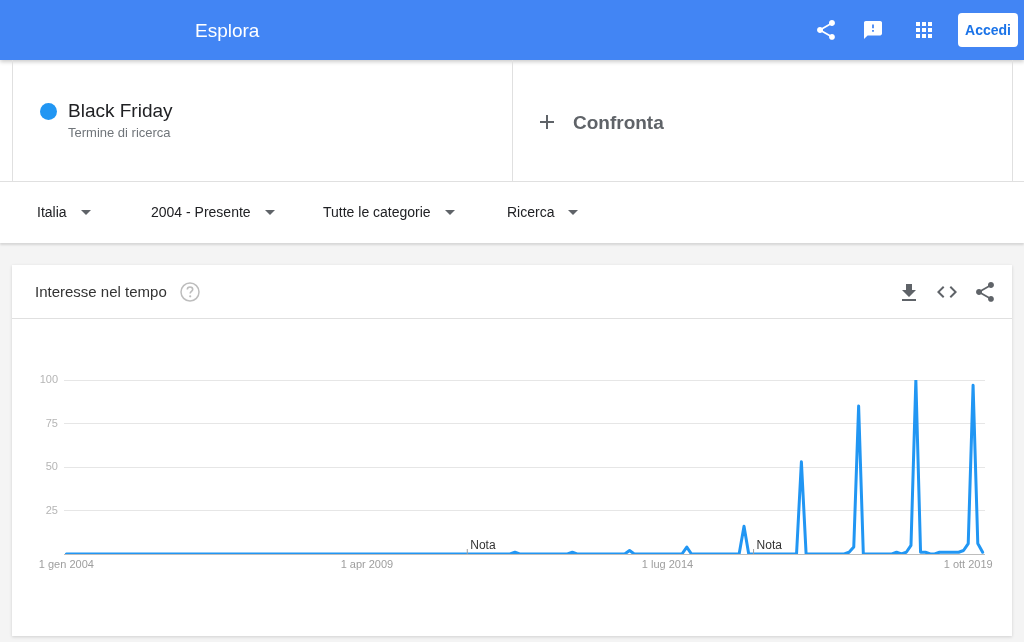 This screenshot has width=1024, height=642. What do you see at coordinates (51, 466) in the screenshot?
I see `y-tick-label: 50` at bounding box center [51, 466].